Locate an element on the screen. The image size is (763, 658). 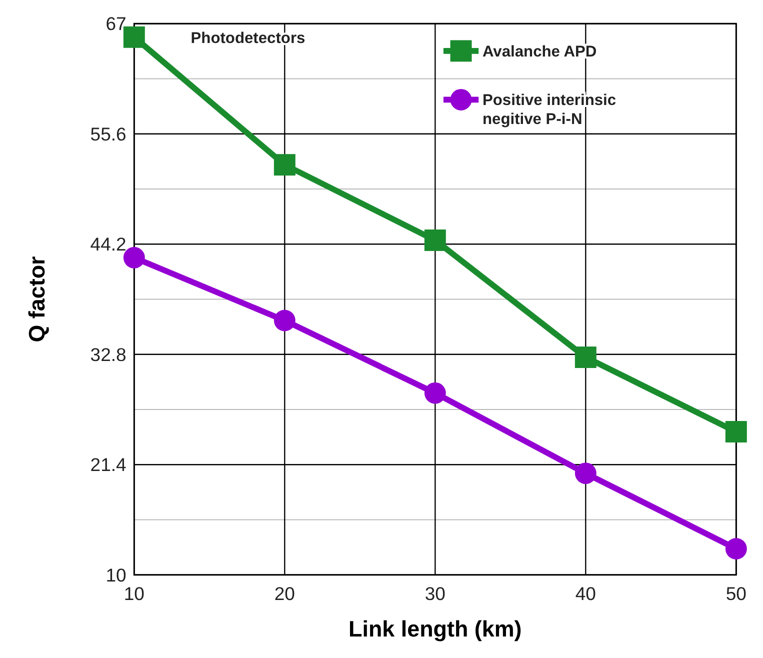
y-tick-label: 21.4 is located at coordinates (108, 465).